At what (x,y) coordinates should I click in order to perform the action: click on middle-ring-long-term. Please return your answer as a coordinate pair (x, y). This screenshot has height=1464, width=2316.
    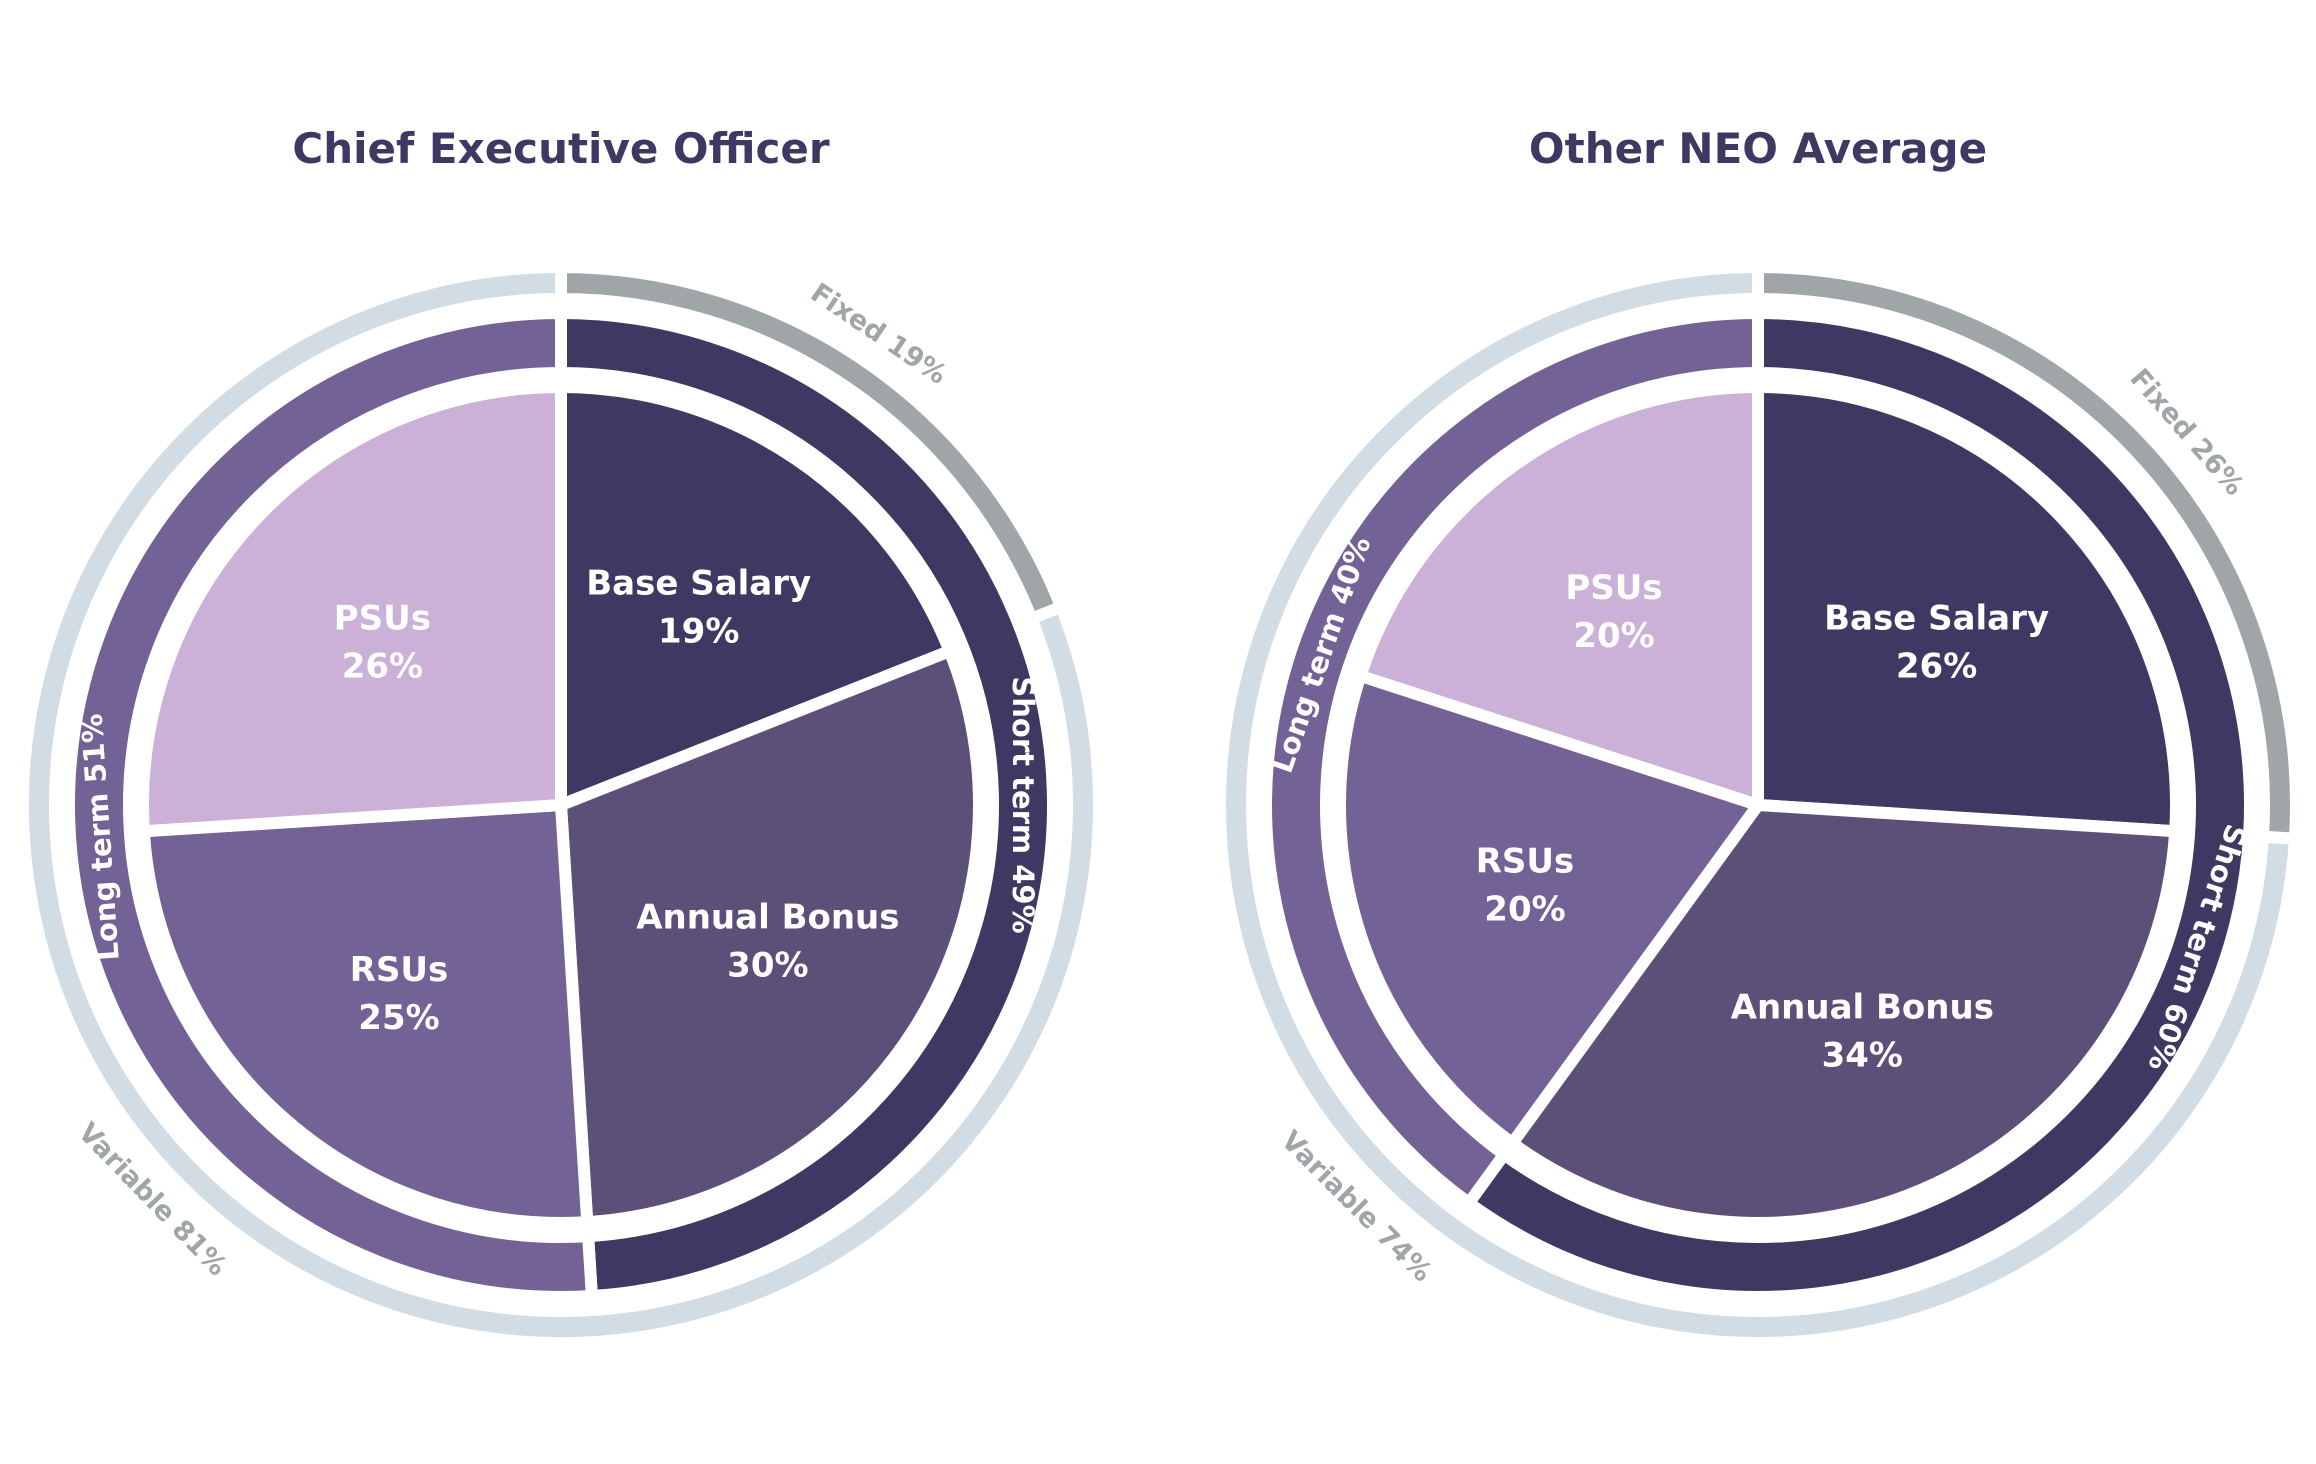
    Looking at the image, I should click on (1512, 759).